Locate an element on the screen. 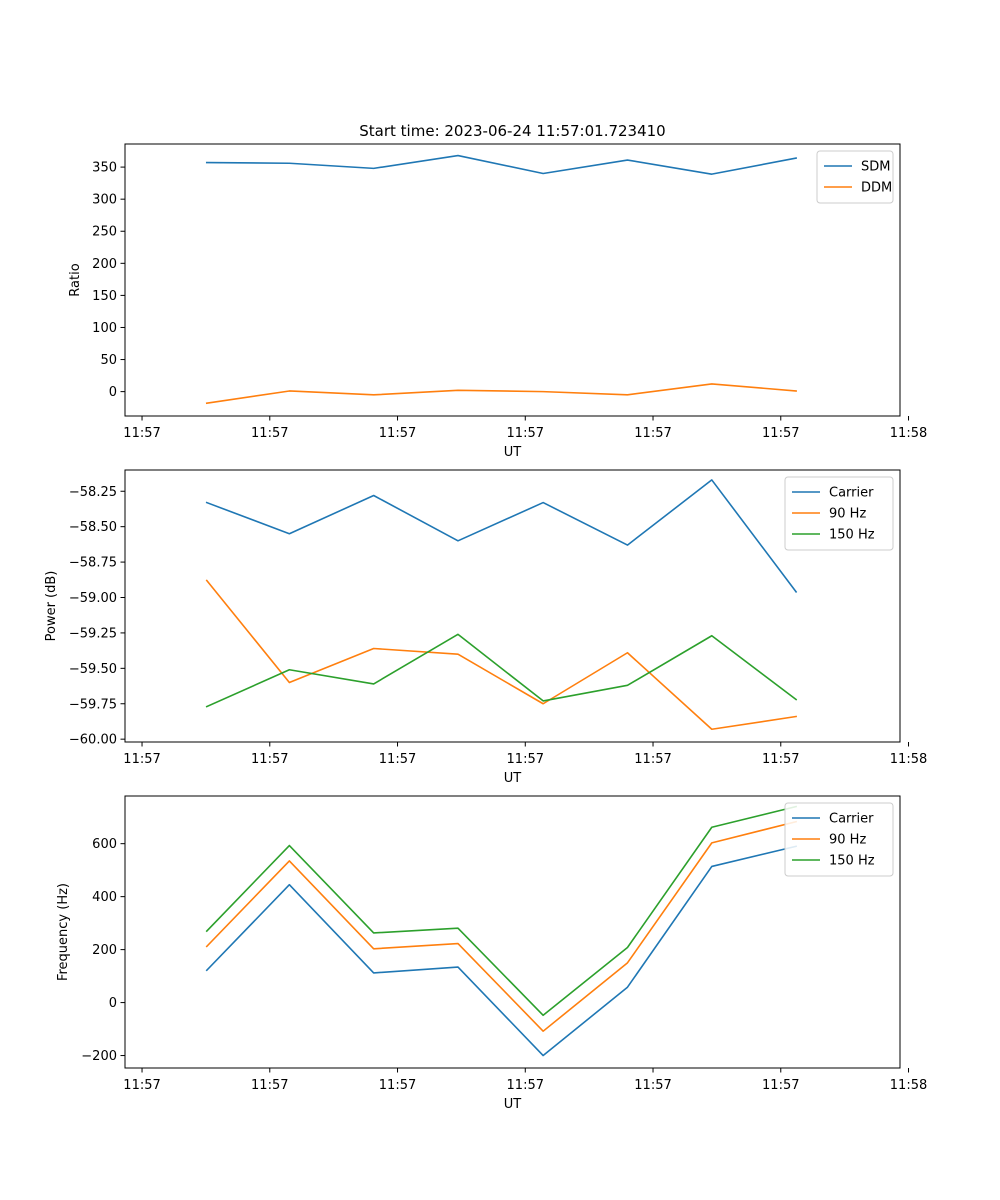 The width and height of the screenshot is (1000, 1200). y-tick-label: 300 is located at coordinates (104, 200).